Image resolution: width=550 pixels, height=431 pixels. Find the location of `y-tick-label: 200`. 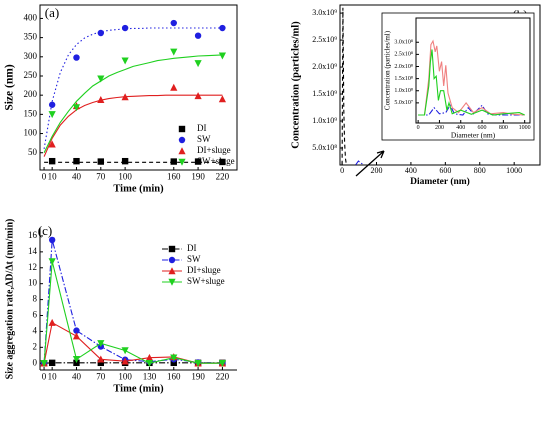

y-tick-label: 200 is located at coordinates (31, 94).